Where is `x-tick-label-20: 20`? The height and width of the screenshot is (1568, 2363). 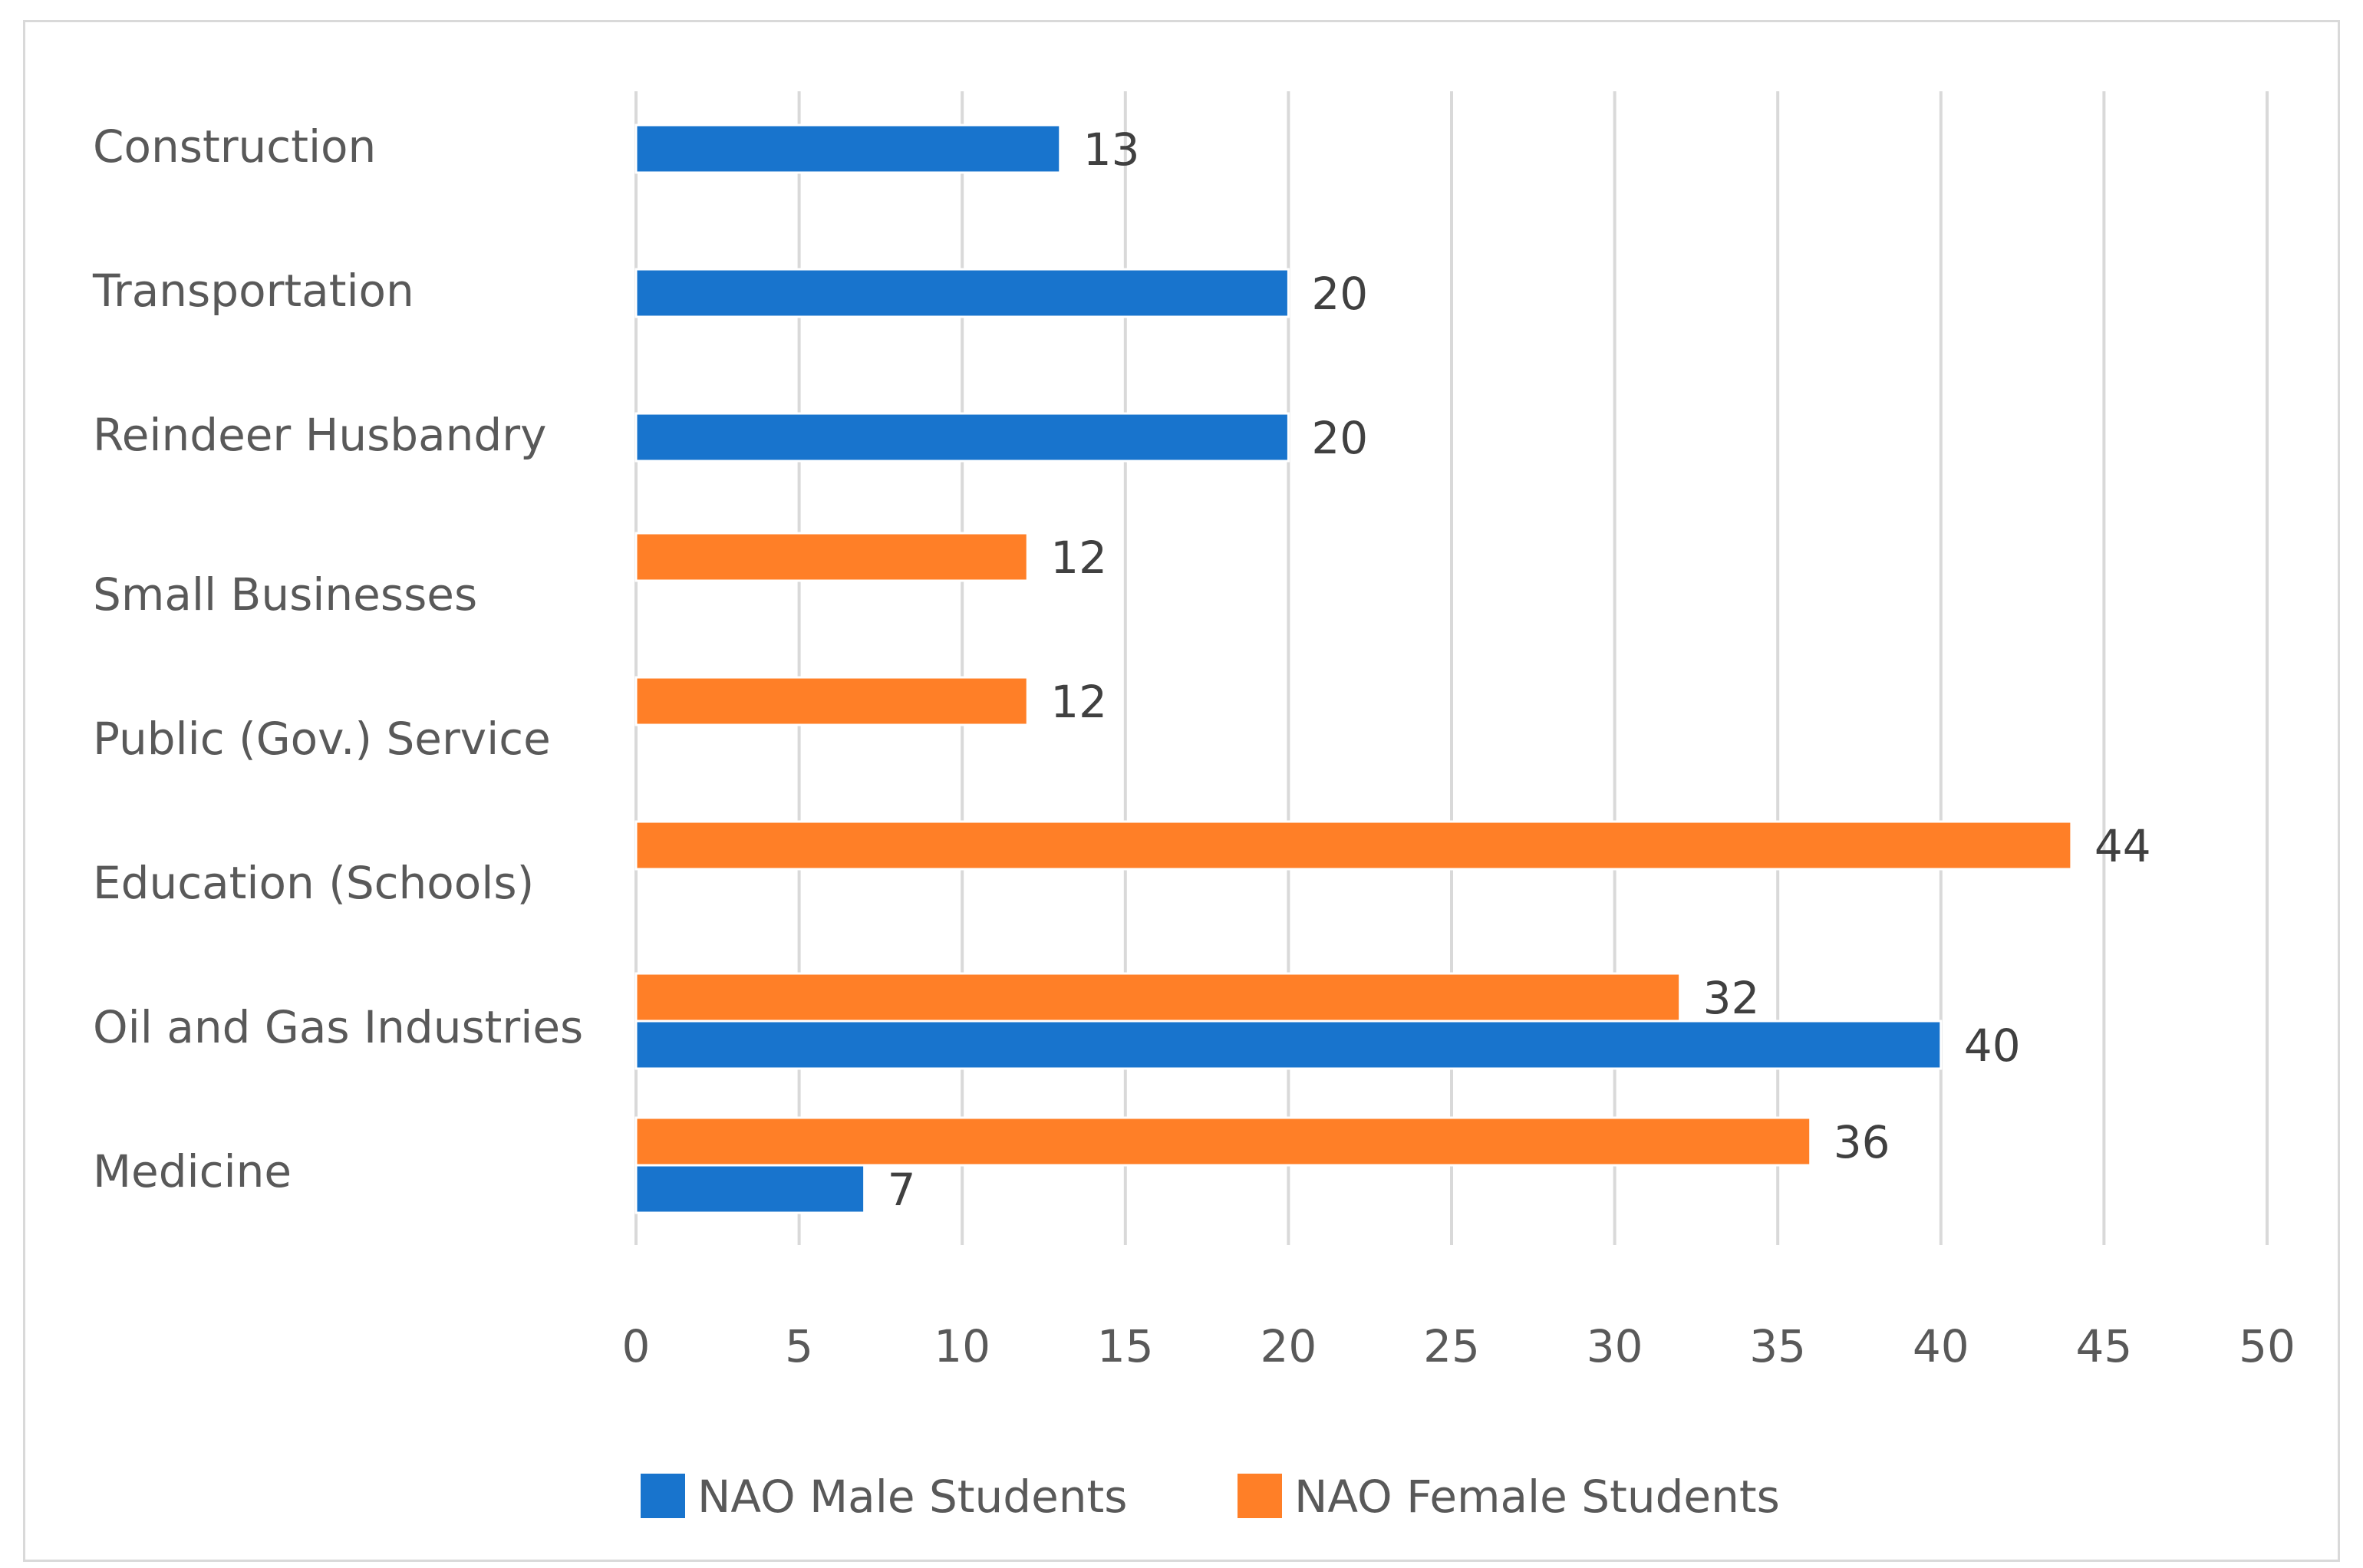 x-tick-label-20: 20 is located at coordinates (1288, 1346).